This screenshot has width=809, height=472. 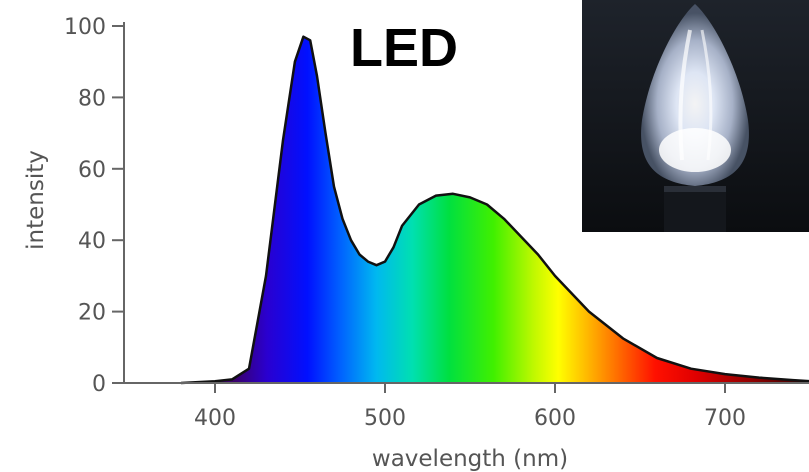 What do you see at coordinates (36, 200) in the screenshot?
I see `y-axis-label: intensity` at bounding box center [36, 200].